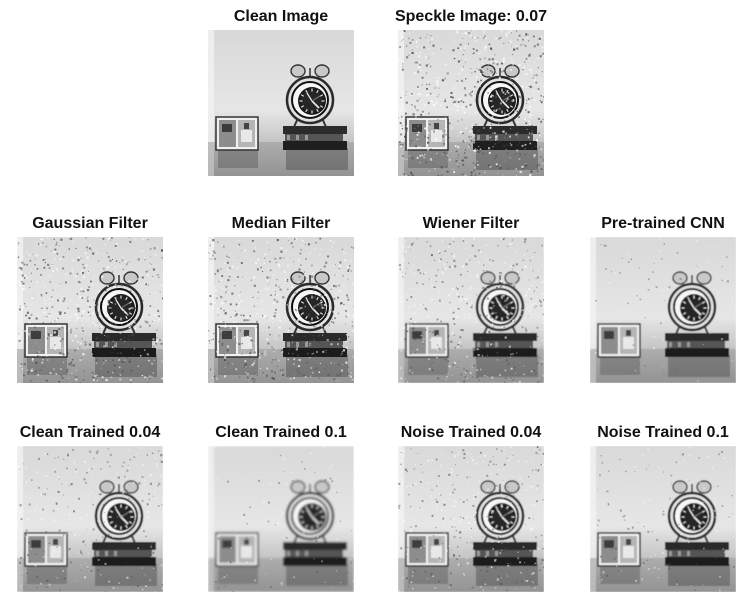 Image resolution: width=747 pixels, height=592 pixels. I want to click on clean-trained-01-image, so click(281, 519).